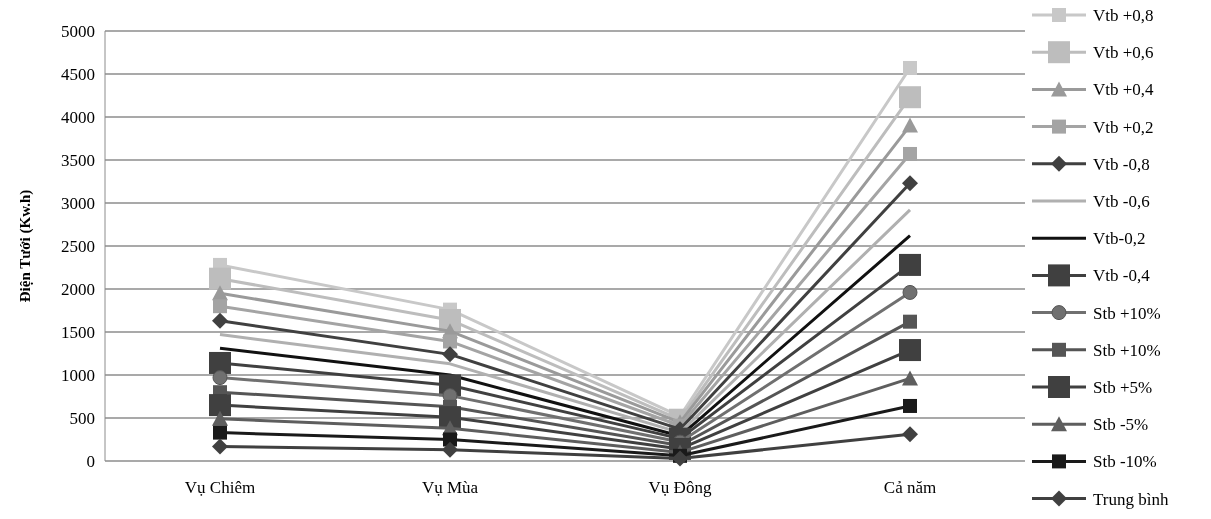  Describe the element at coordinates (910, 487) in the screenshot. I see `x-tick-label: Cả năm` at that location.